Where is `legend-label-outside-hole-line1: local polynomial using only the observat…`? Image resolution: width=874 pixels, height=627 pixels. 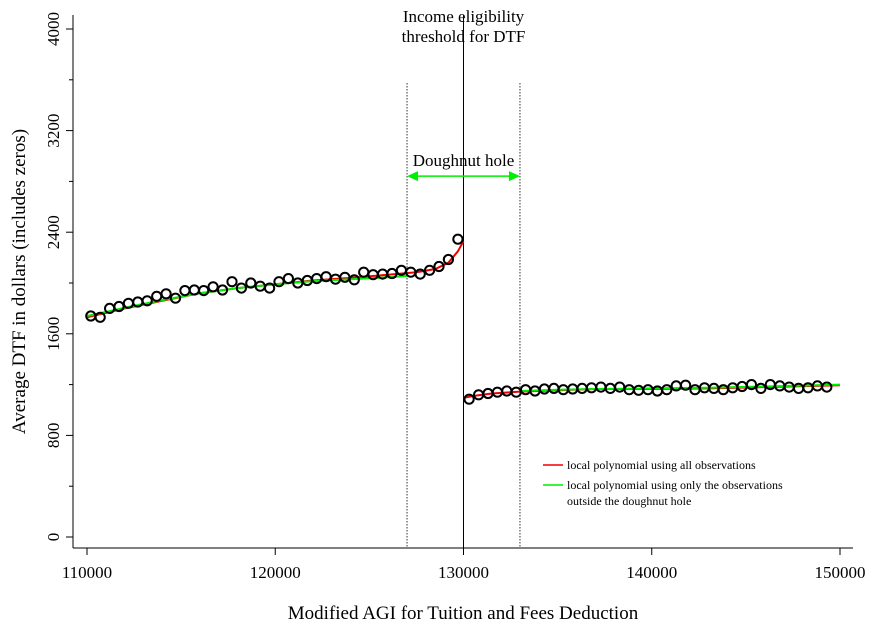
legend-label-outside-hole-line1: local polynomial using only the observat… is located at coordinates (675, 485).